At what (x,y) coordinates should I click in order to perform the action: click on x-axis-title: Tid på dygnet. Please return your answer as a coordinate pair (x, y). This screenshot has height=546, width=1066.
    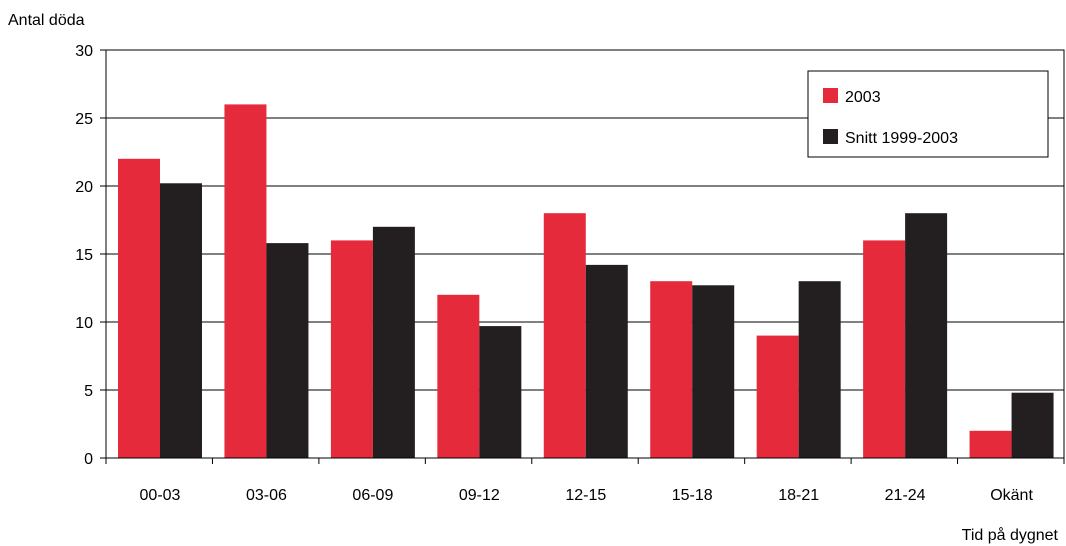
    Looking at the image, I should click on (1010, 535).